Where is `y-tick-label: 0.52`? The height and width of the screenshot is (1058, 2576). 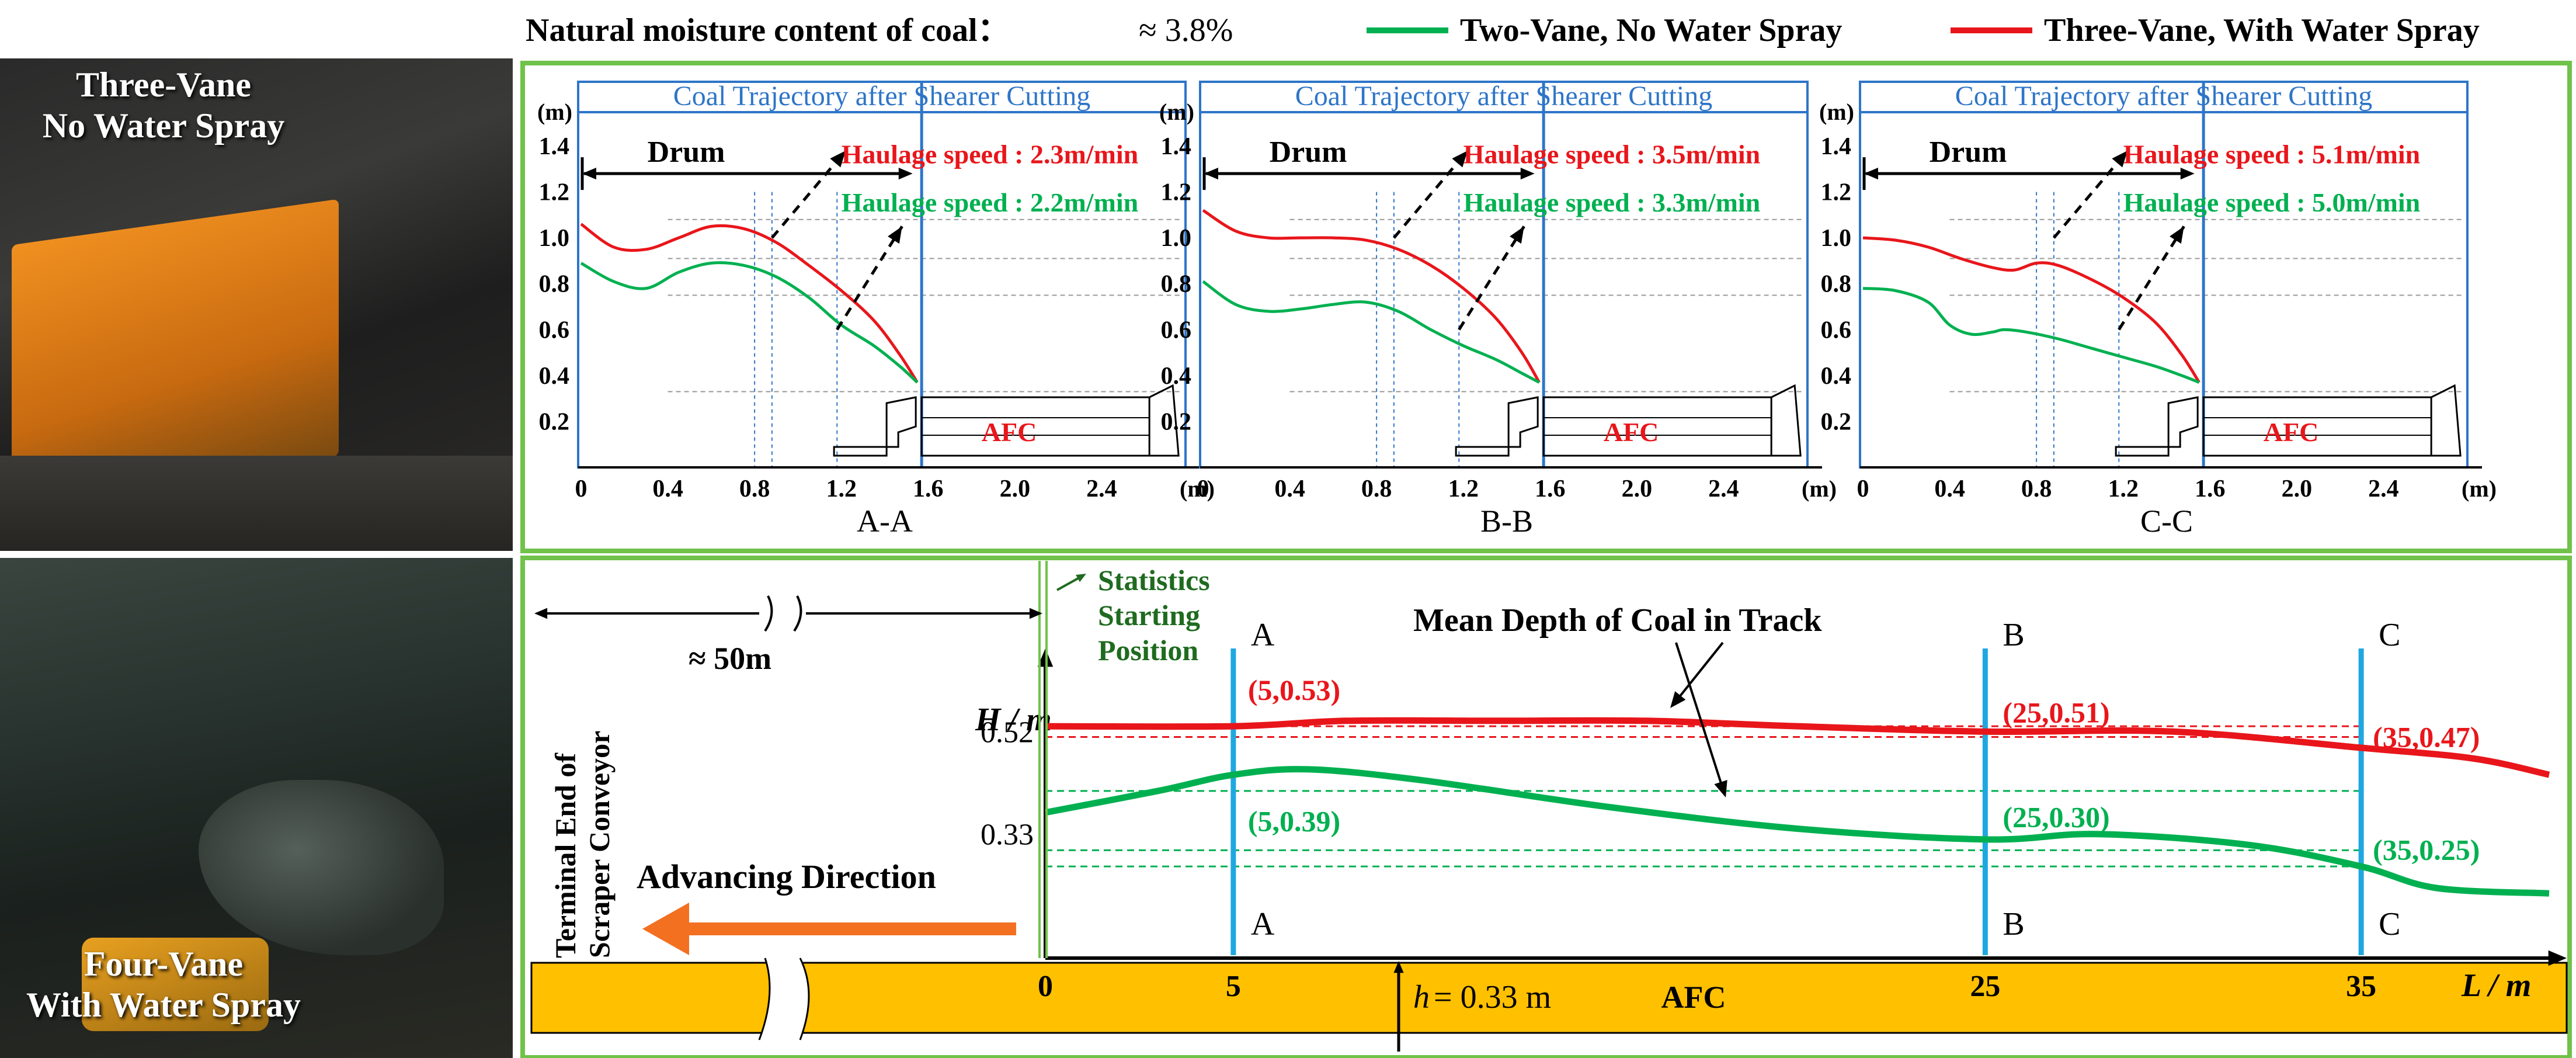 y-tick-label: 0.52 is located at coordinates (1008, 733).